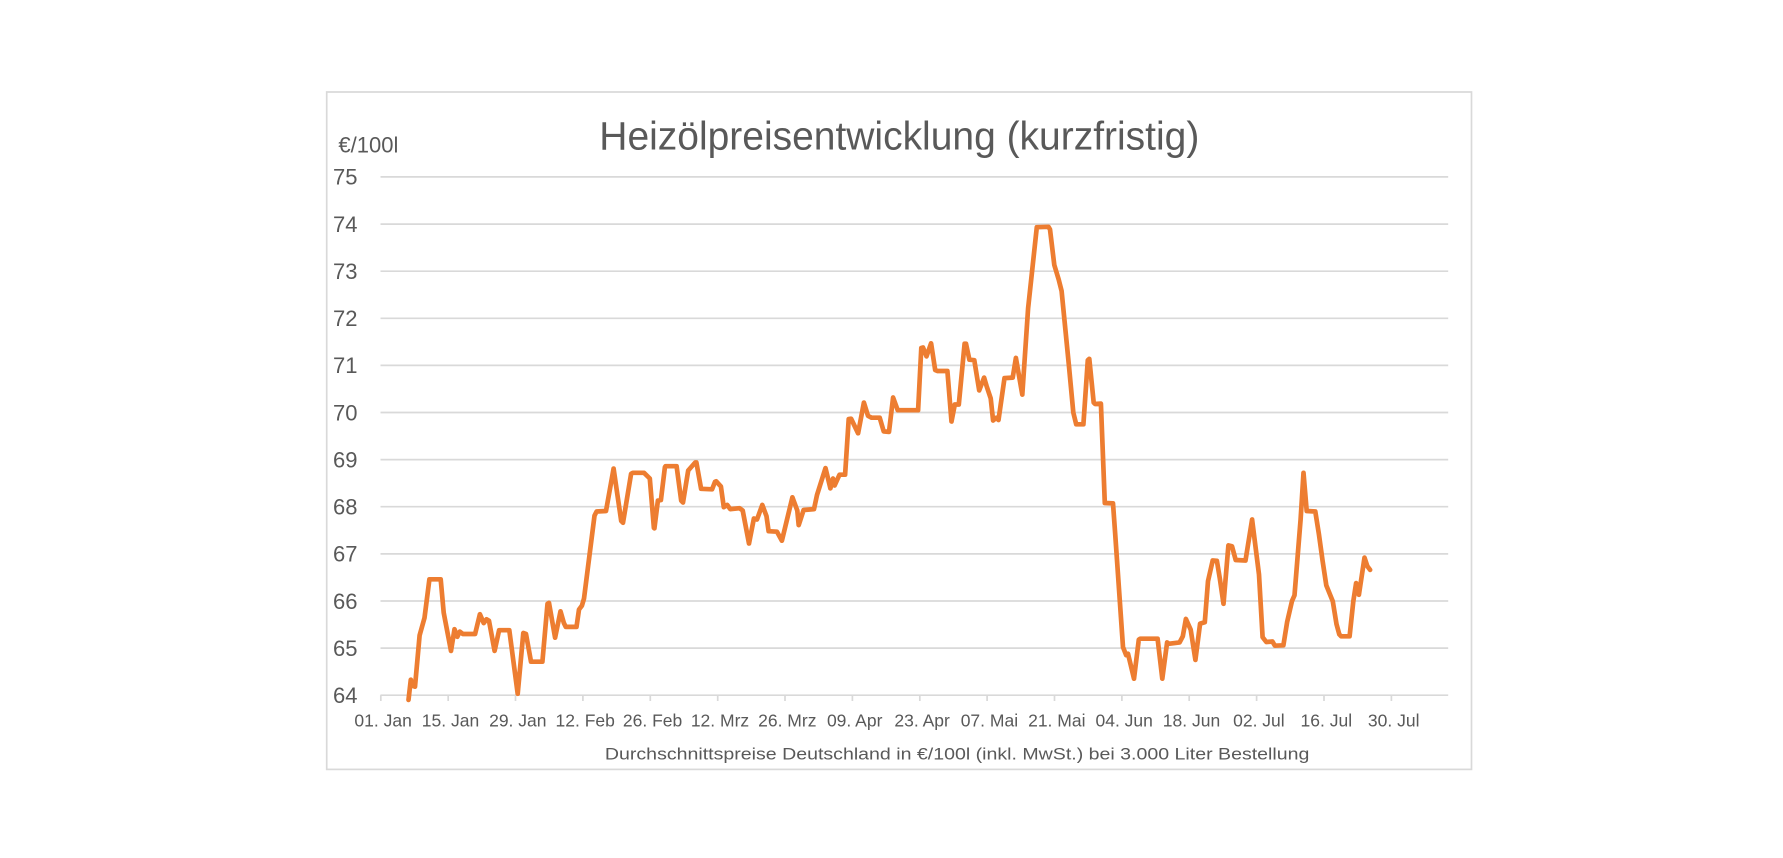  What do you see at coordinates (1123, 721) in the screenshot?
I see `svg-text: 04. Jun` at bounding box center [1123, 721].